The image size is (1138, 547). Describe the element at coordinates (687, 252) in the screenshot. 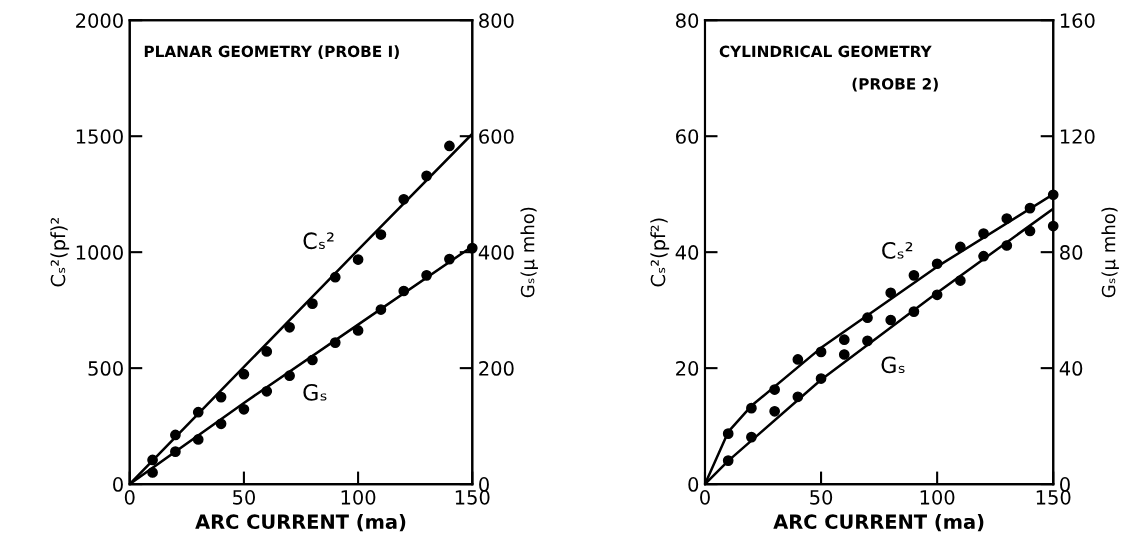

I see `y-tick-label: 40` at that location.